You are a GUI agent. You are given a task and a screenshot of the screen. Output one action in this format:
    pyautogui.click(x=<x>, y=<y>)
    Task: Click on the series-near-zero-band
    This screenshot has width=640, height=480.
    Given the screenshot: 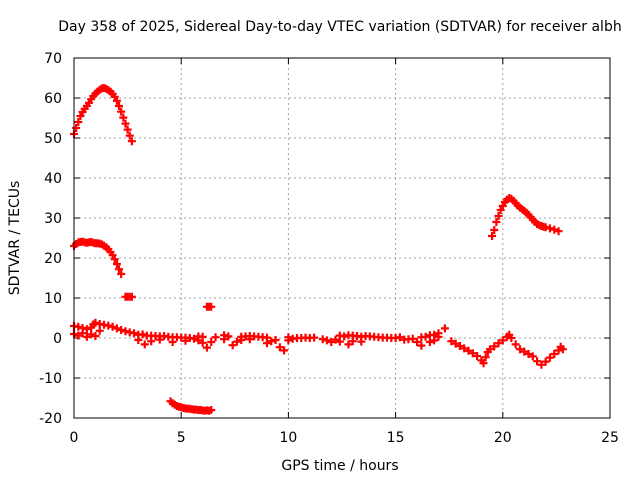 What is the action you would take?
    pyautogui.click(x=318, y=343)
    